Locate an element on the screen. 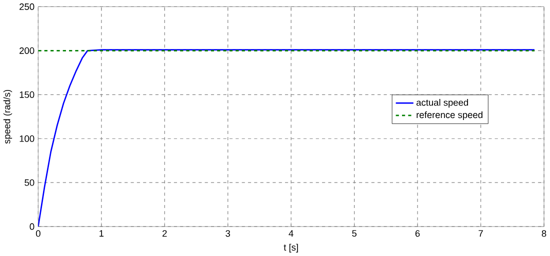  x-tick-label: 3 is located at coordinates (228, 233).